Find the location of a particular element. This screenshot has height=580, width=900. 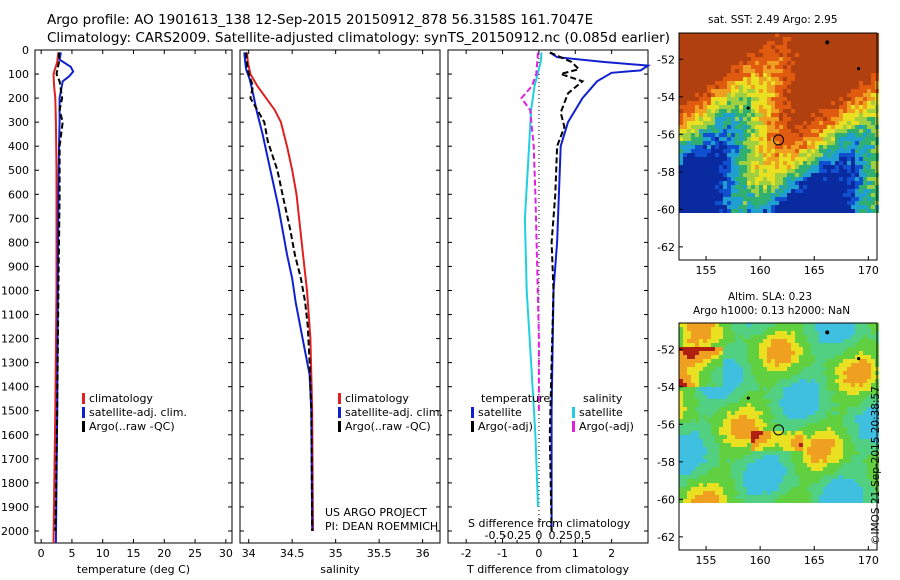

series-line is located at coordinates (566, 291).